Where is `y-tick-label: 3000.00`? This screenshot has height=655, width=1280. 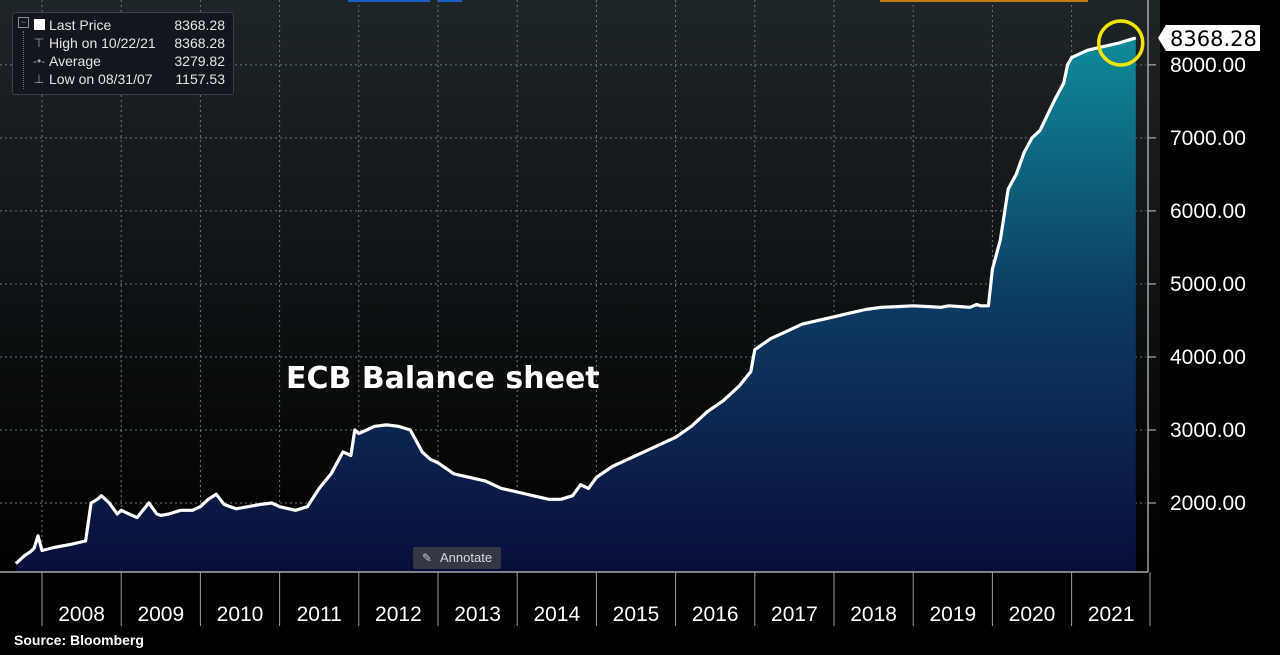
y-tick-label: 3000.00 is located at coordinates (1208, 430).